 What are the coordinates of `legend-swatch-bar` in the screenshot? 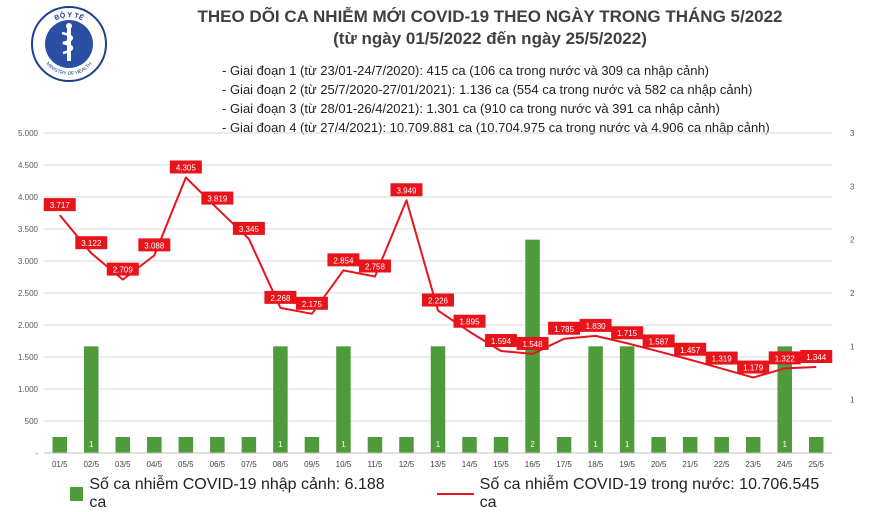 It's located at (77, 494).